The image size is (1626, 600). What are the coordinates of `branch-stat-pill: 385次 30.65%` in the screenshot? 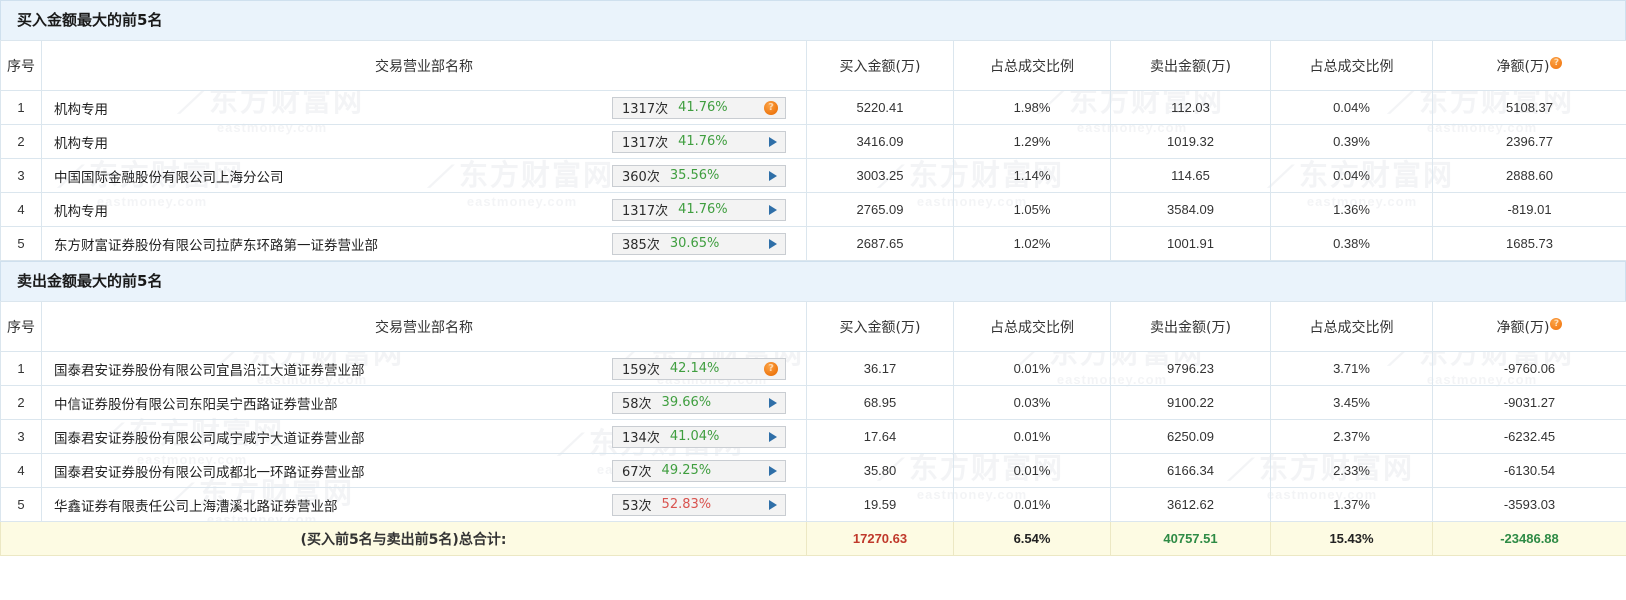 It's located at (699, 243).